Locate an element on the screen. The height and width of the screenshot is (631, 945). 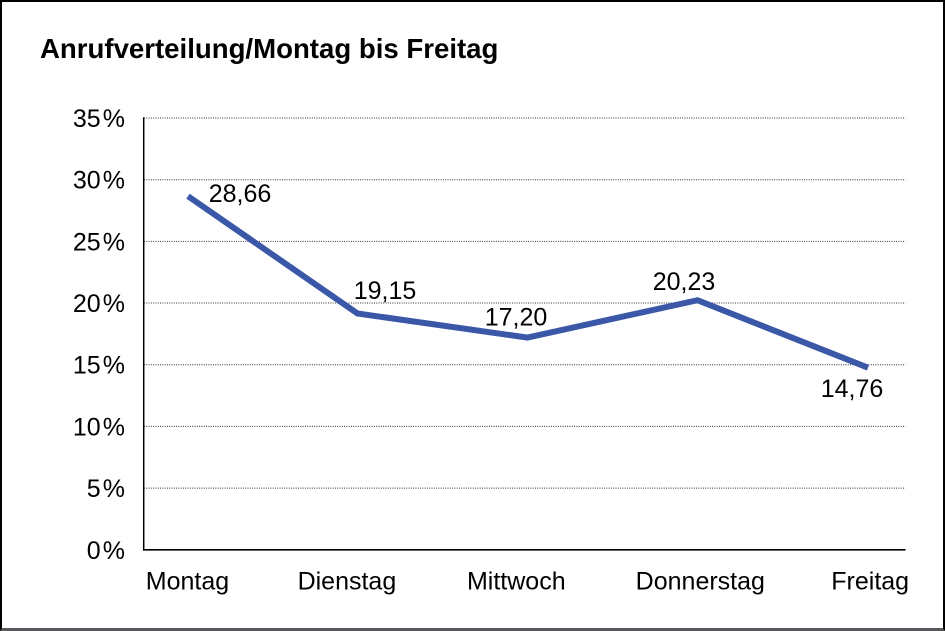
svg-text: 25 % is located at coordinates (99, 242).